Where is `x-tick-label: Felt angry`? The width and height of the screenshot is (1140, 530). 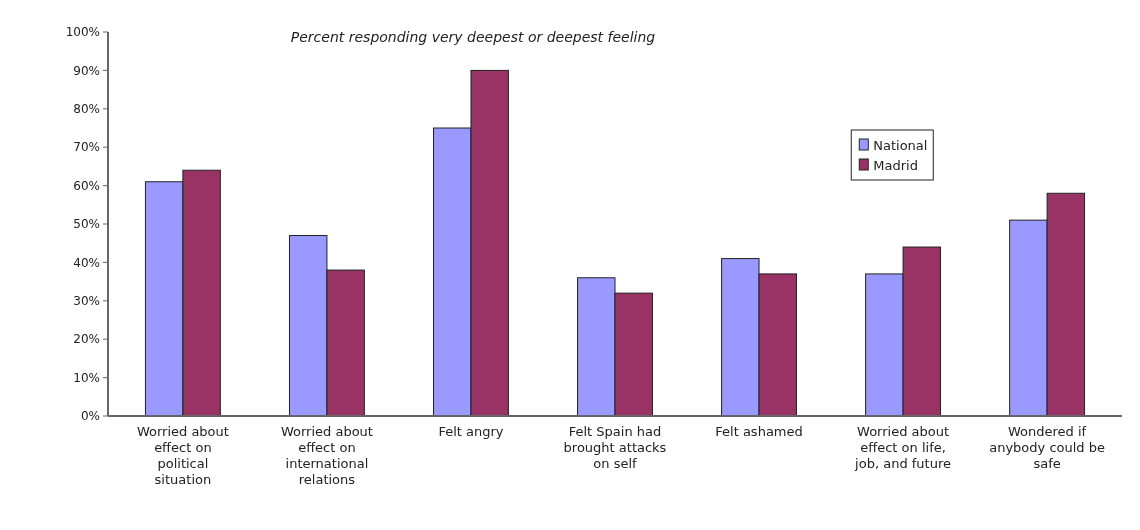
x-tick-label: Felt angry is located at coordinates (471, 431).